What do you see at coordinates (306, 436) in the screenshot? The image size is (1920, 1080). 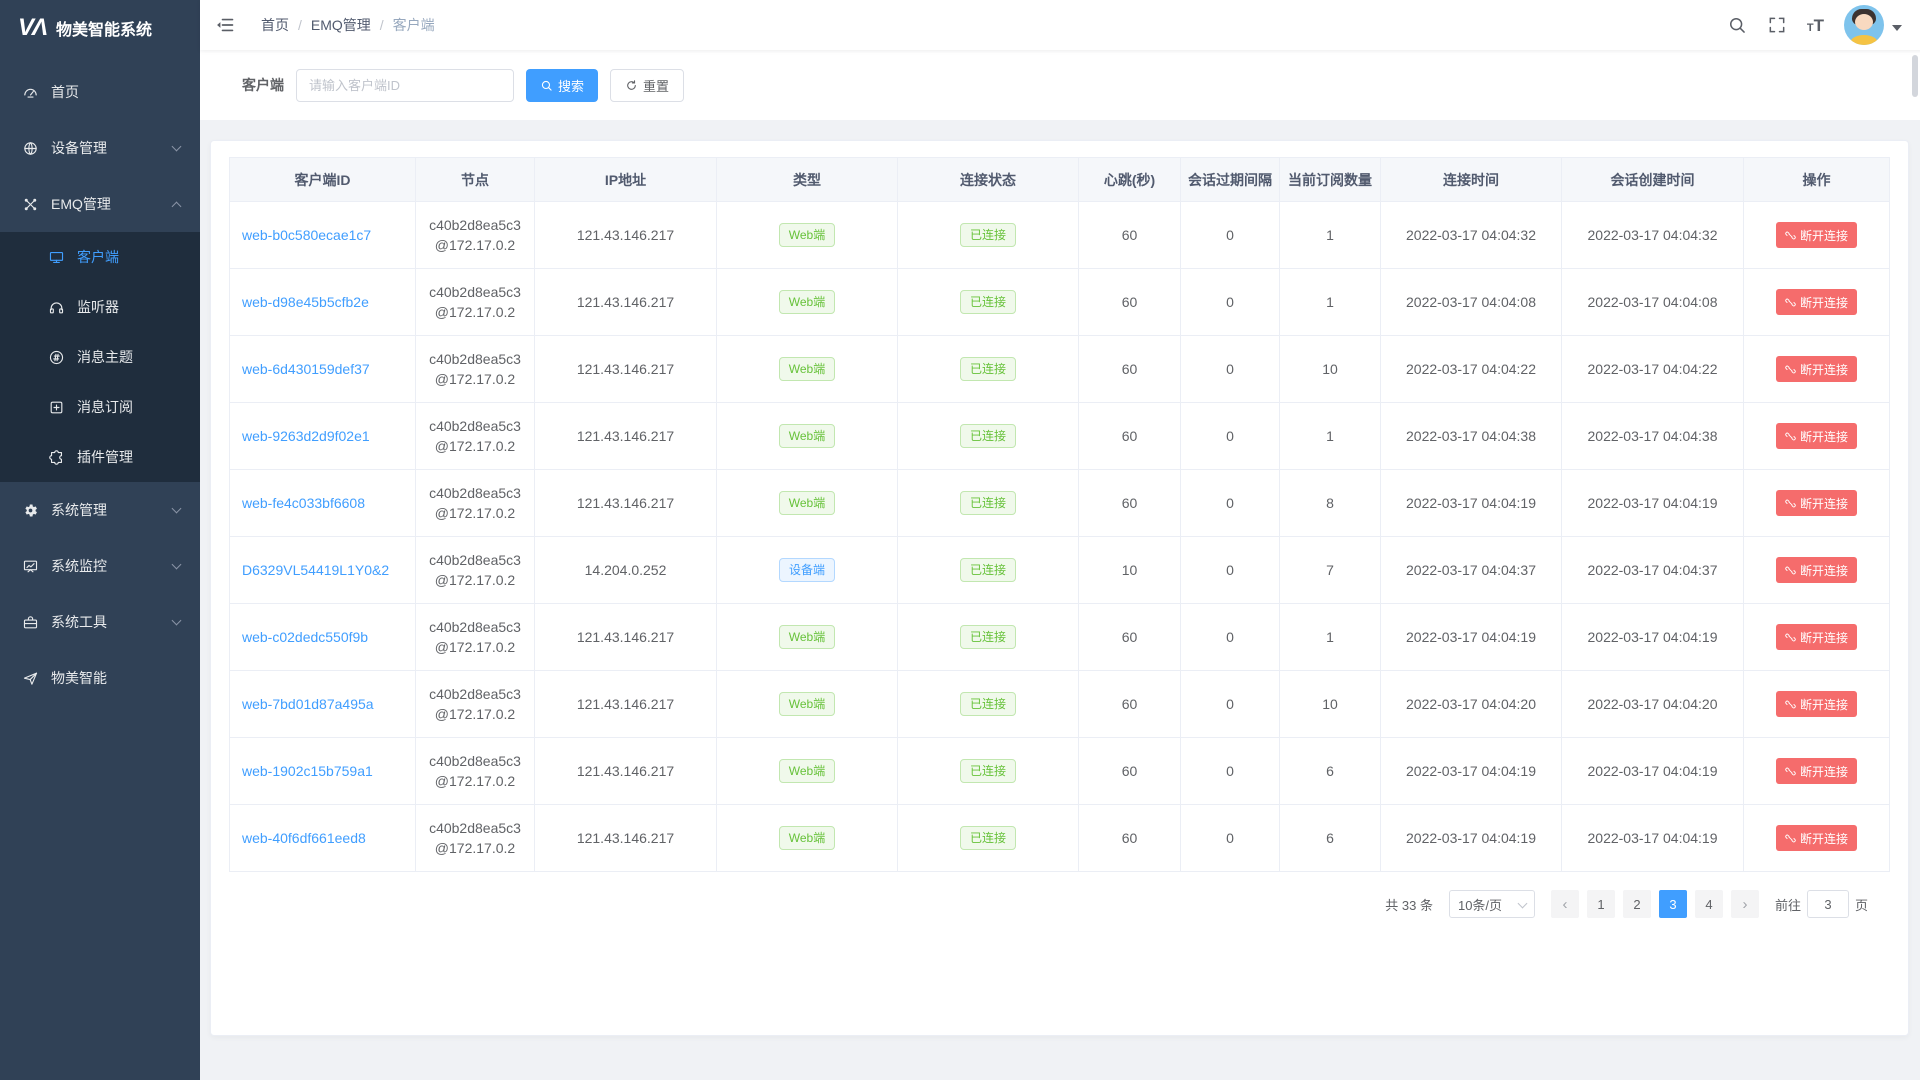 I see `client-id-link: web-9263d2d9f02e1` at bounding box center [306, 436].